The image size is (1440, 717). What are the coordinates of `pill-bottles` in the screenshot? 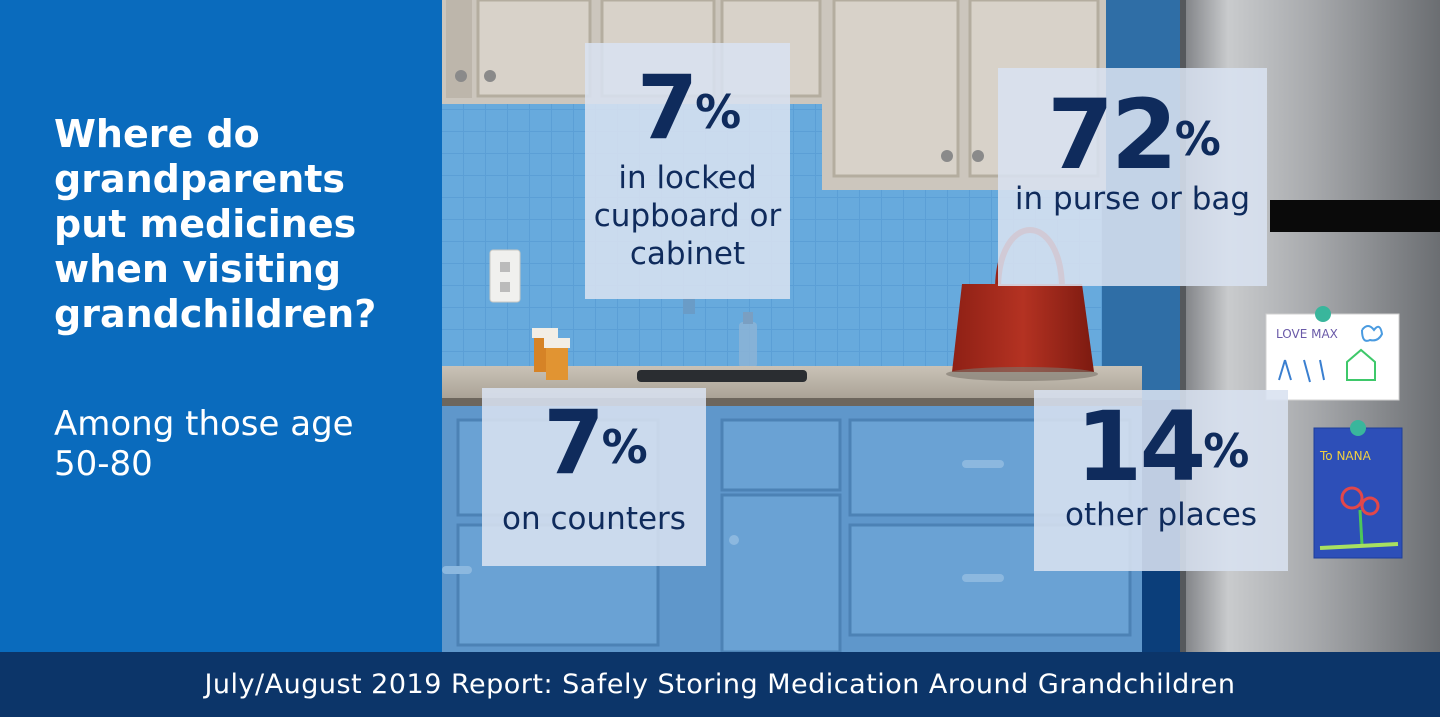 It's located at (551, 354).